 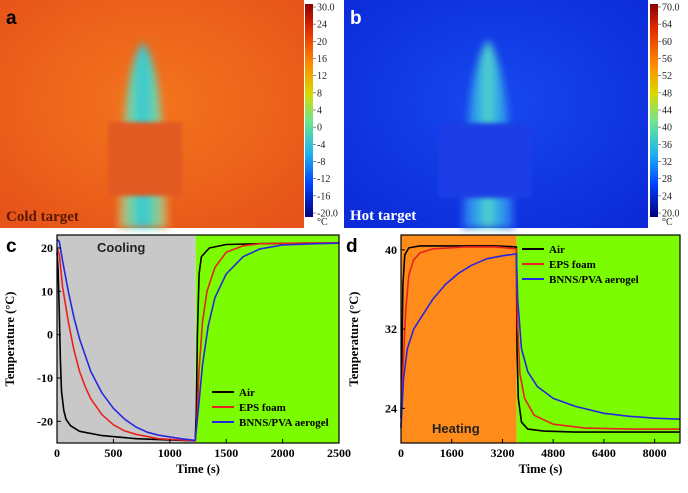 What do you see at coordinates (667, 76) in the screenshot?
I see `colorbar-b-tick-label: 52` at bounding box center [667, 76].